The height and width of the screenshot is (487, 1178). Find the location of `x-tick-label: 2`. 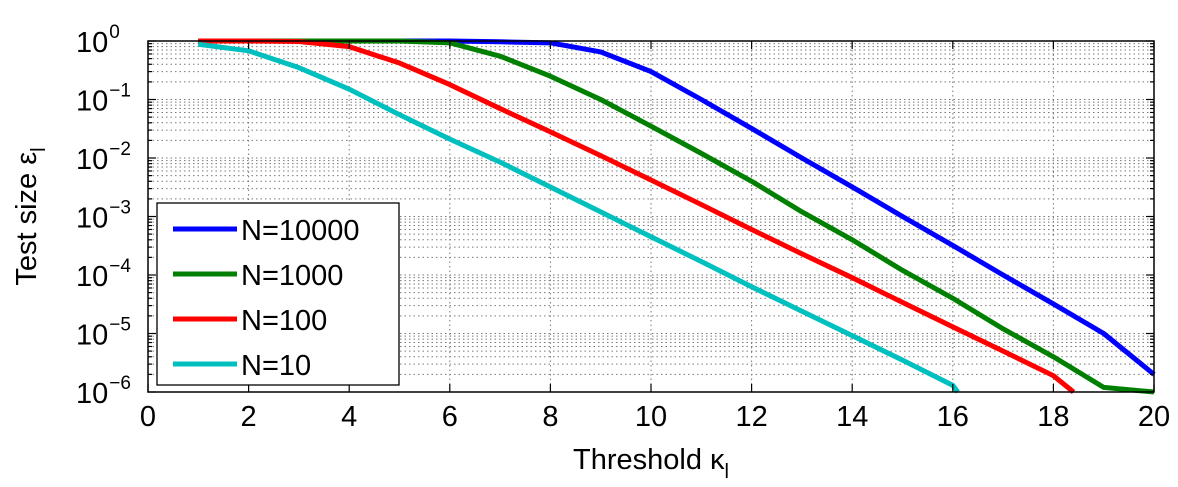

x-tick-label: 2 is located at coordinates (249, 417).